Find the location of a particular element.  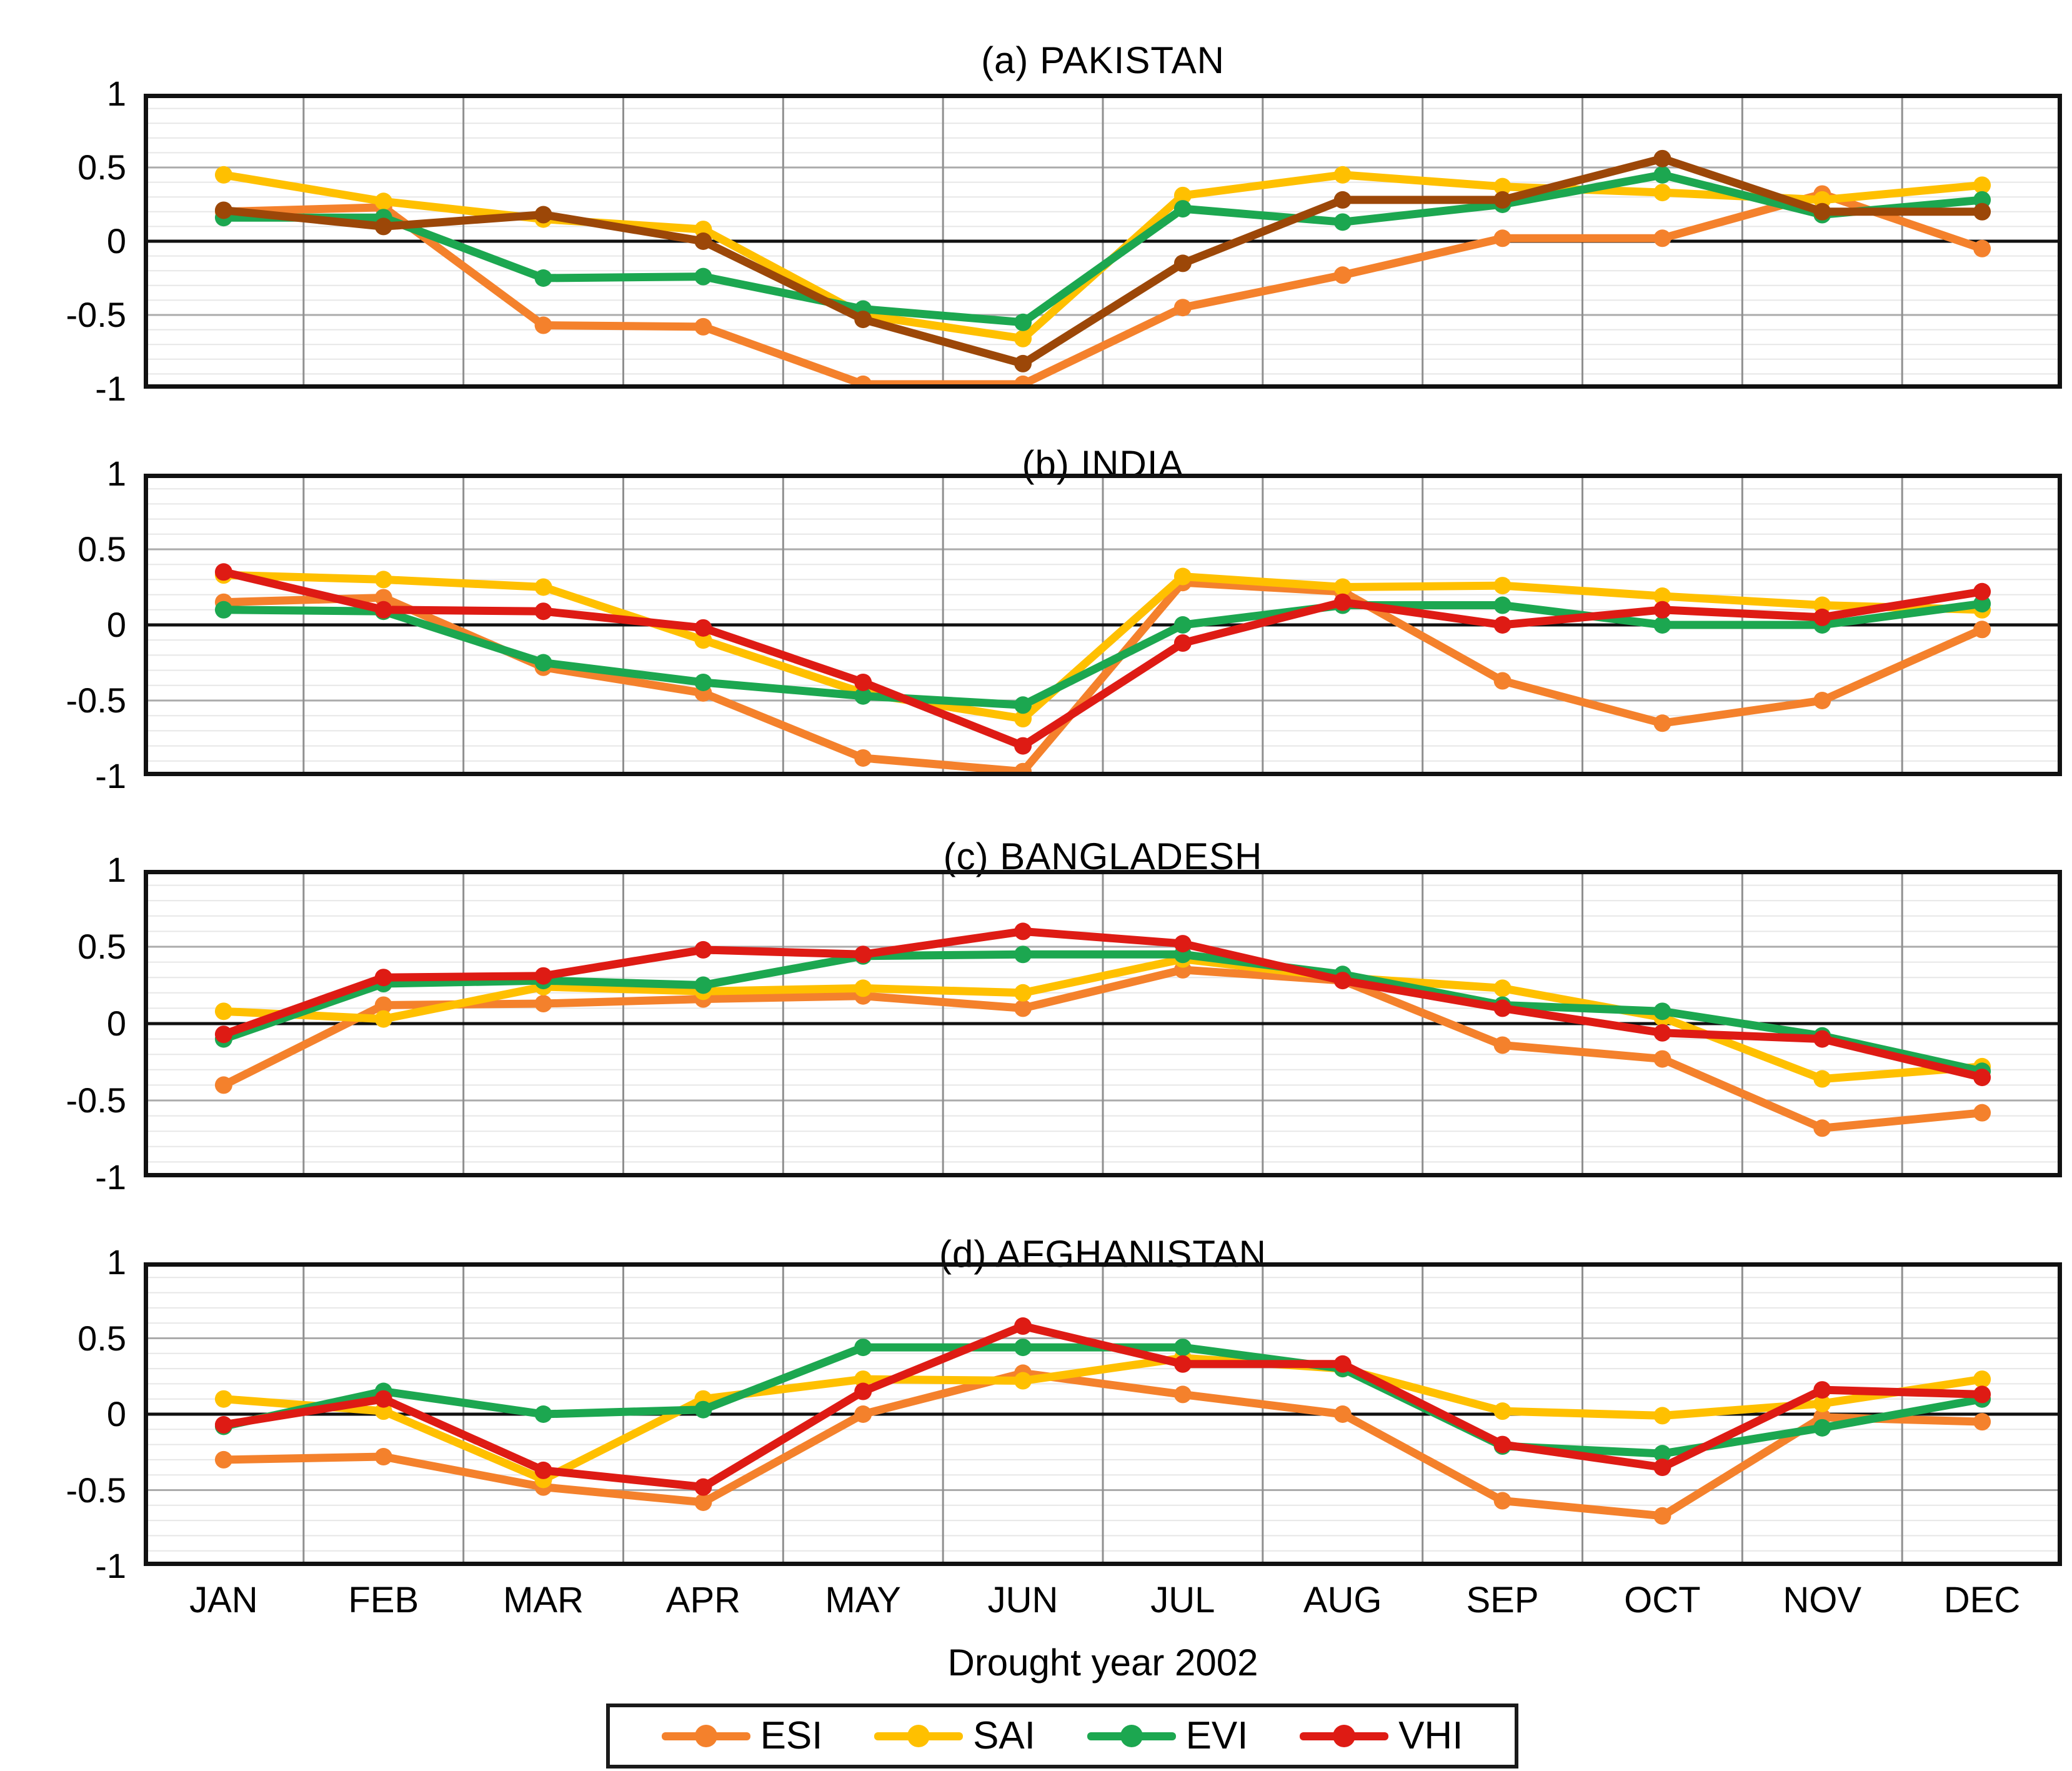

x-tick-label: NOV is located at coordinates (1822, 1600).